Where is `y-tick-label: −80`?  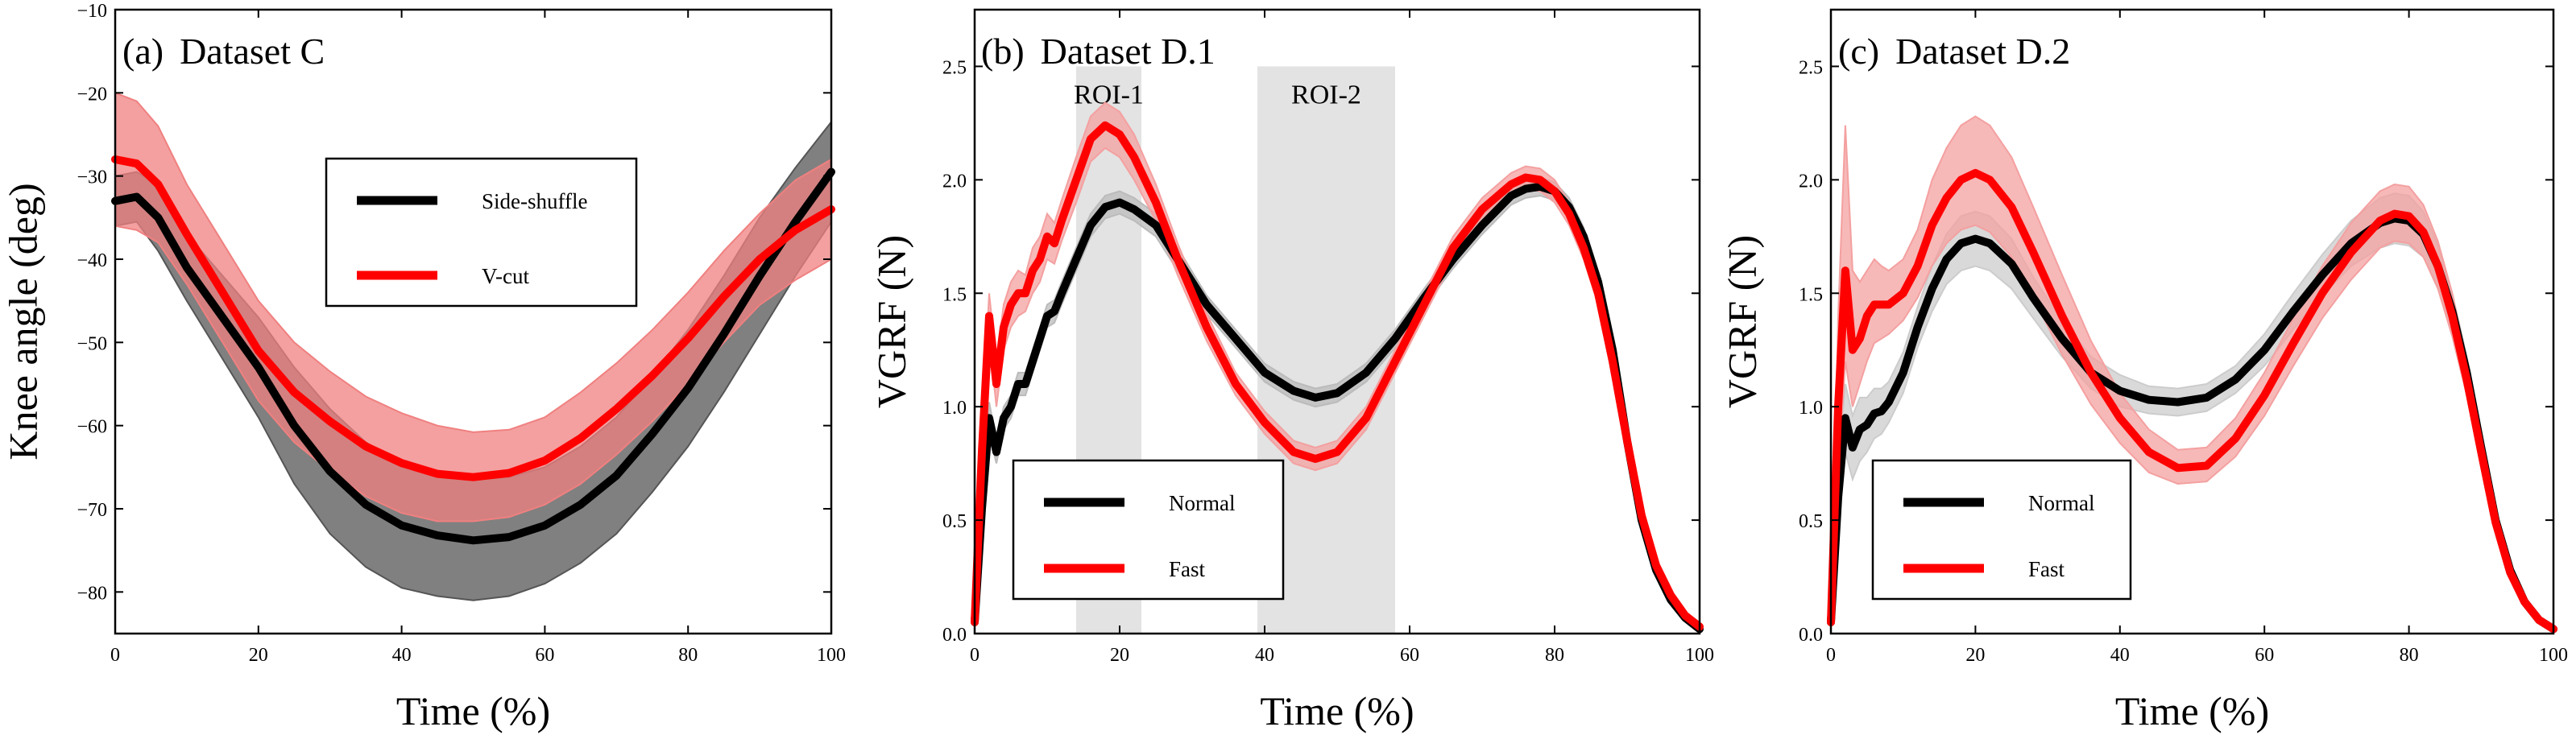
y-tick-label: −80 is located at coordinates (92, 593).